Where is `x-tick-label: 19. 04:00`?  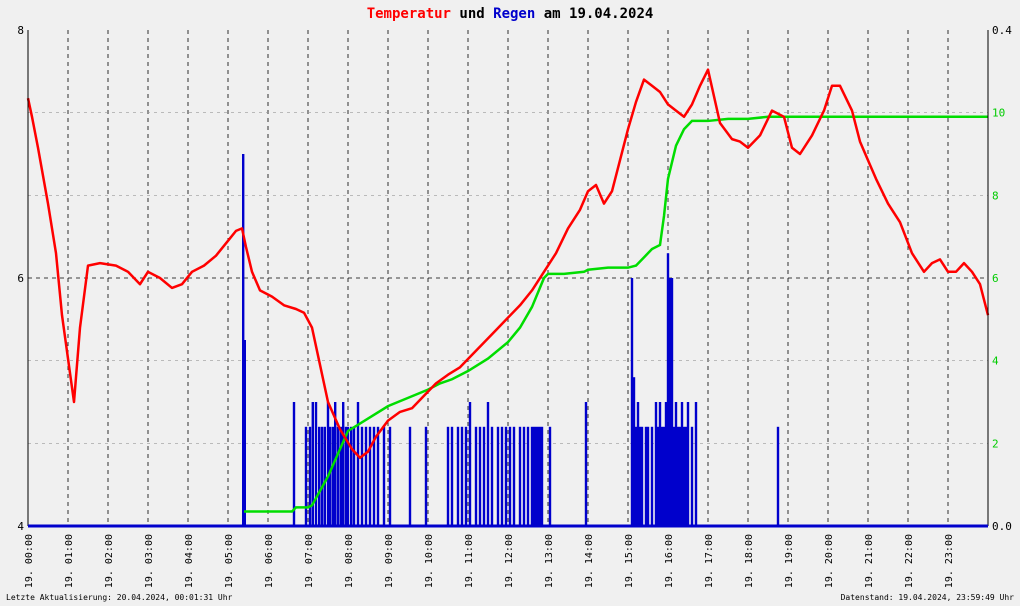 x-tick-label: 19. 04:00 is located at coordinates (189, 561).